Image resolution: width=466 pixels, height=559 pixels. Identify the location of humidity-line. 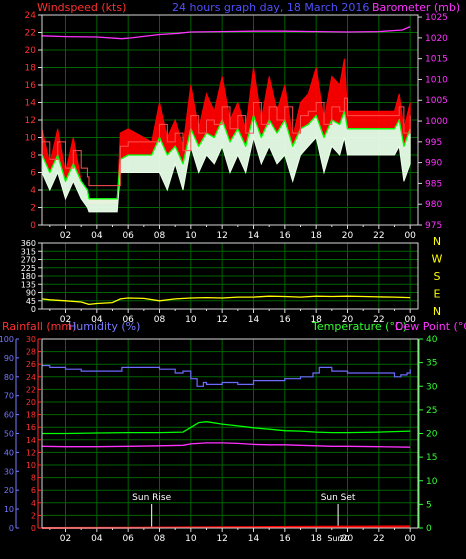
(226, 375).